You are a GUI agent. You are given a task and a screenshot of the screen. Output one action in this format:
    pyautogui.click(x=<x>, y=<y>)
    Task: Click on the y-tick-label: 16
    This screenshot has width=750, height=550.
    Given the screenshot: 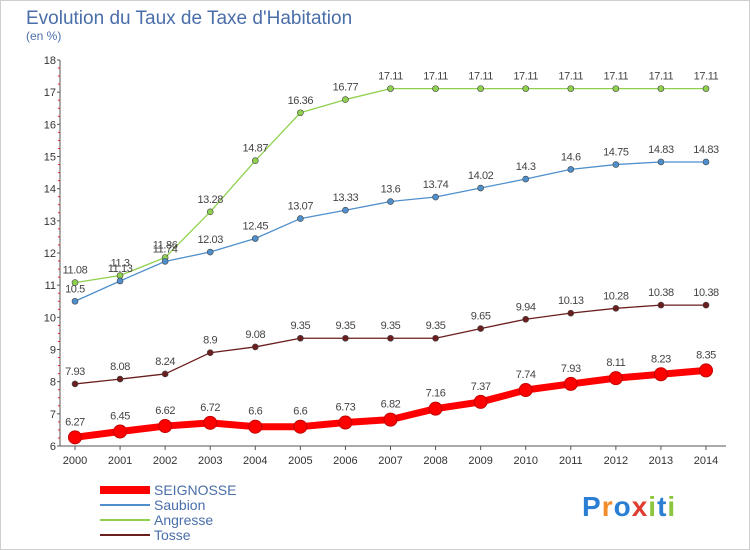 What is the action you would take?
    pyautogui.click(x=50, y=125)
    